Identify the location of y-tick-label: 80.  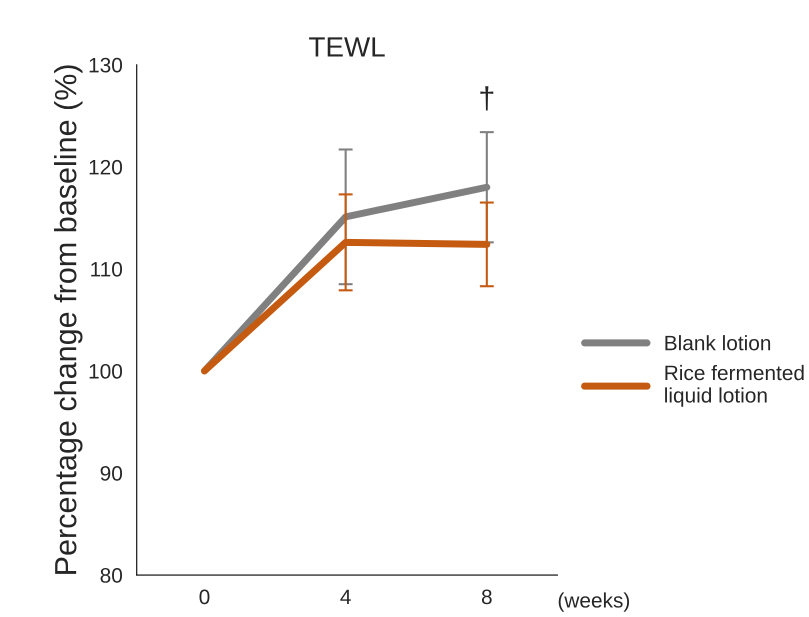
(111, 575).